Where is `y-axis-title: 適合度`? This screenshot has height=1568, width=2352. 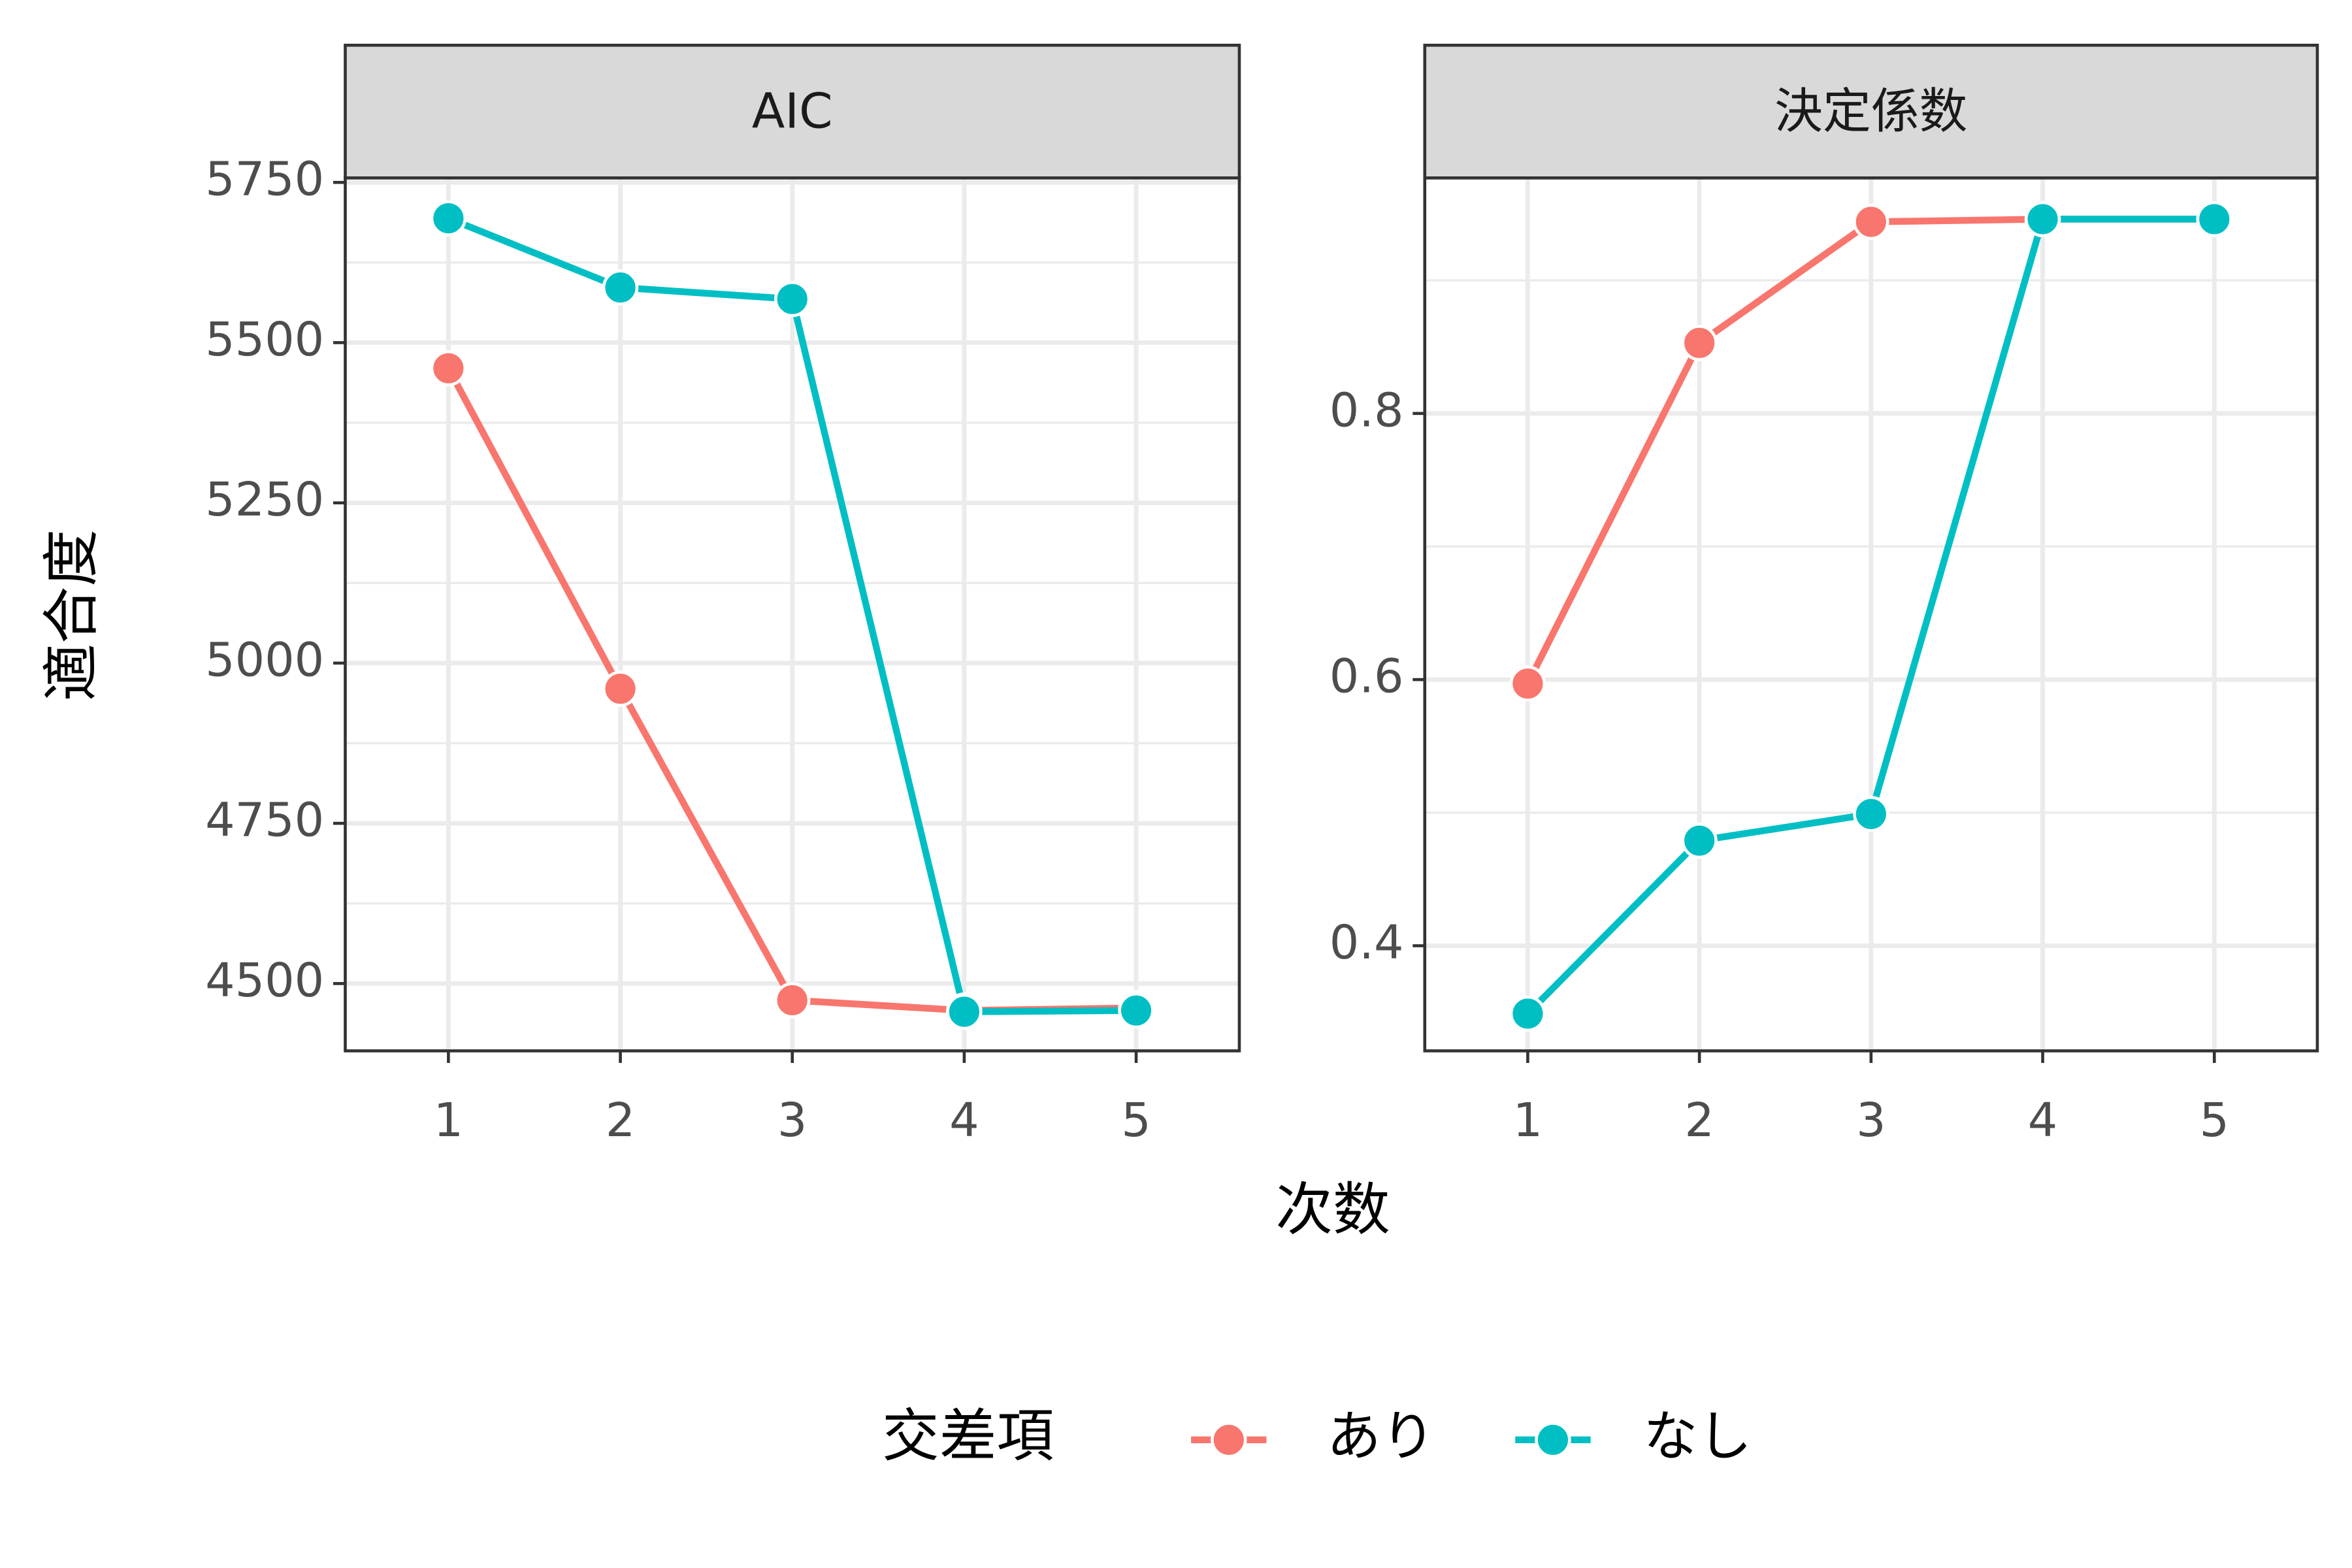 y-axis-title: 適合度 is located at coordinates (71, 615).